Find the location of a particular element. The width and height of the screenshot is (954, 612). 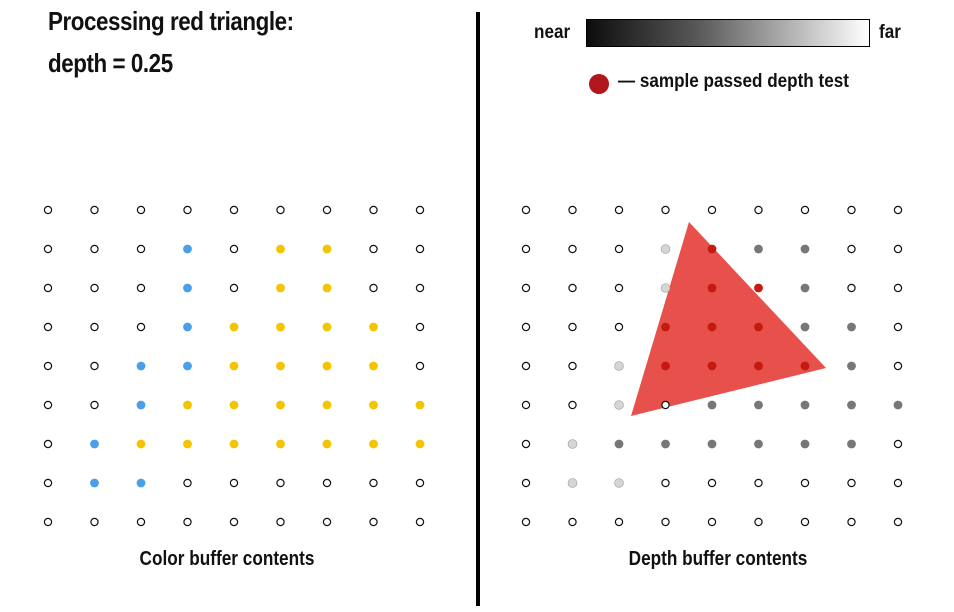

passed-sample-legend-dot is located at coordinates (599, 84).